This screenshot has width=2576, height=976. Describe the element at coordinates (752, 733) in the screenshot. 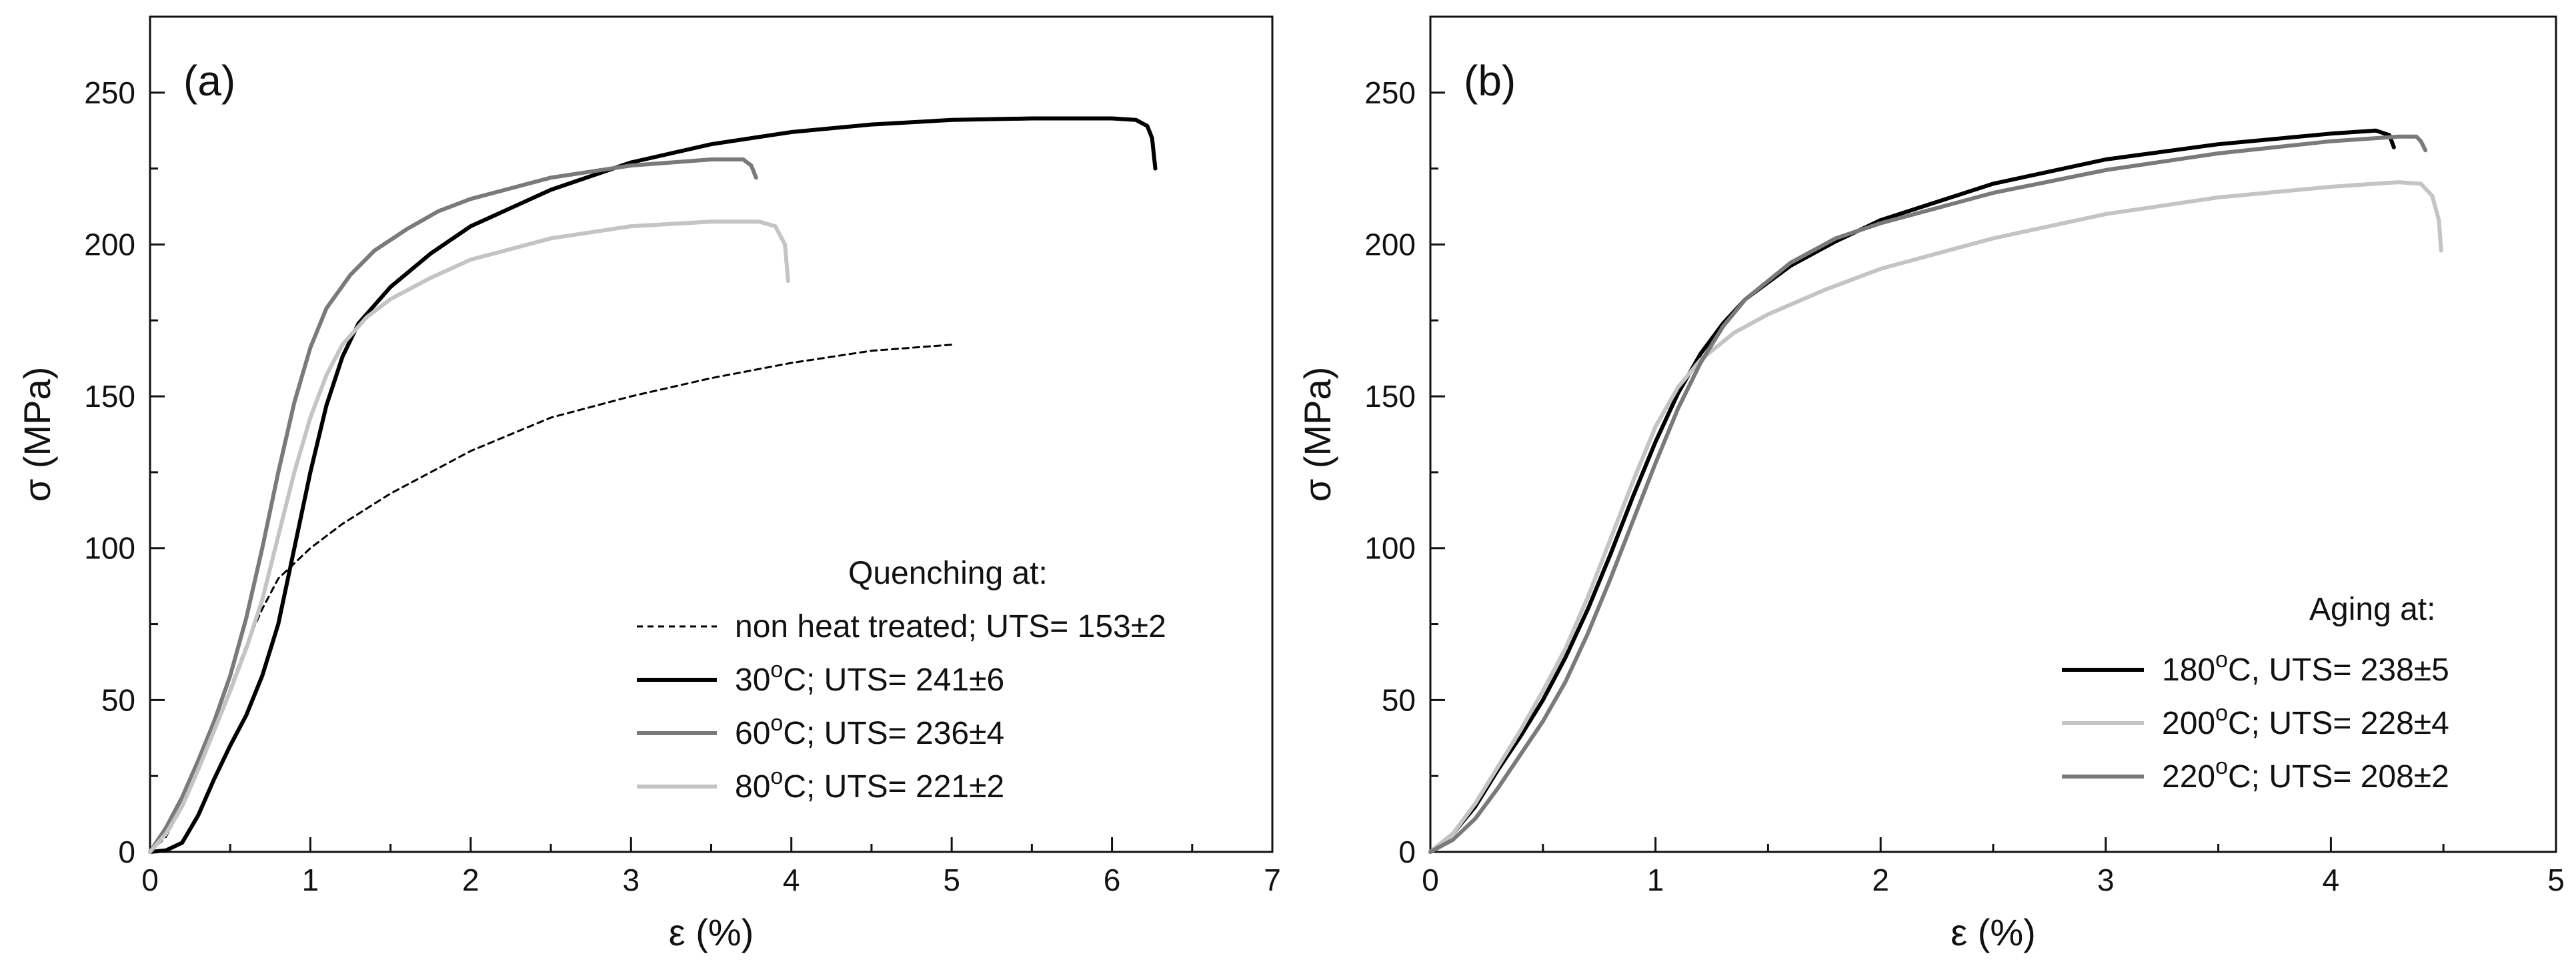

I see `legend-label-main: 60` at that location.